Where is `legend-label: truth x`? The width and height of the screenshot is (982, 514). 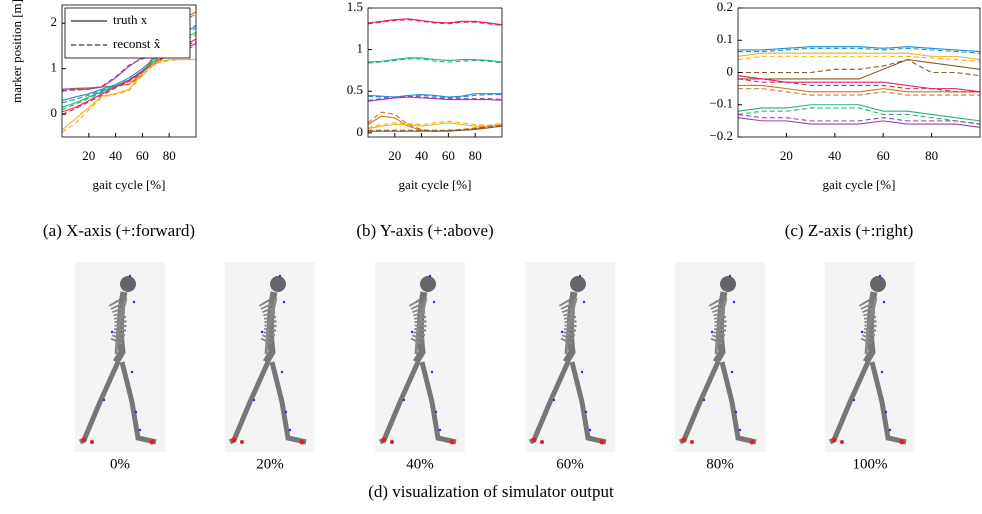
legend-label: truth x is located at coordinates (130, 19).